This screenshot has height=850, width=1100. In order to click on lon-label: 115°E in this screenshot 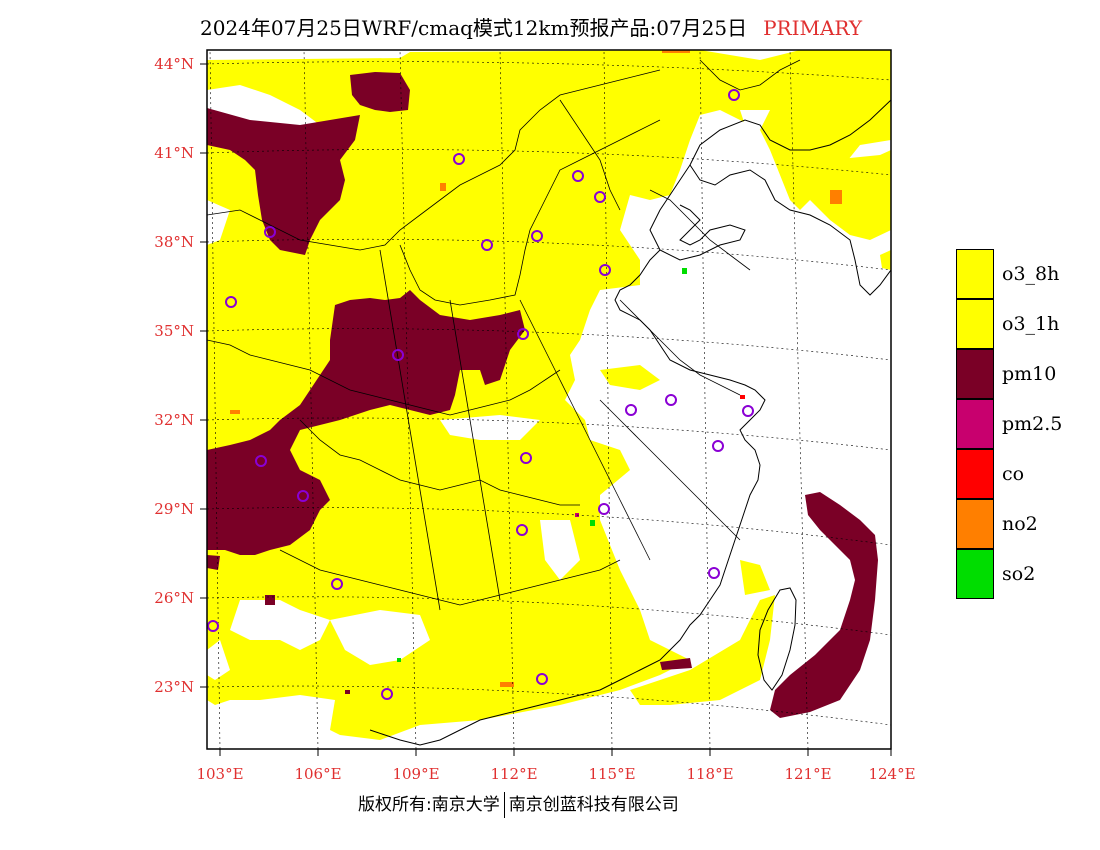, I will do `click(612, 774)`.